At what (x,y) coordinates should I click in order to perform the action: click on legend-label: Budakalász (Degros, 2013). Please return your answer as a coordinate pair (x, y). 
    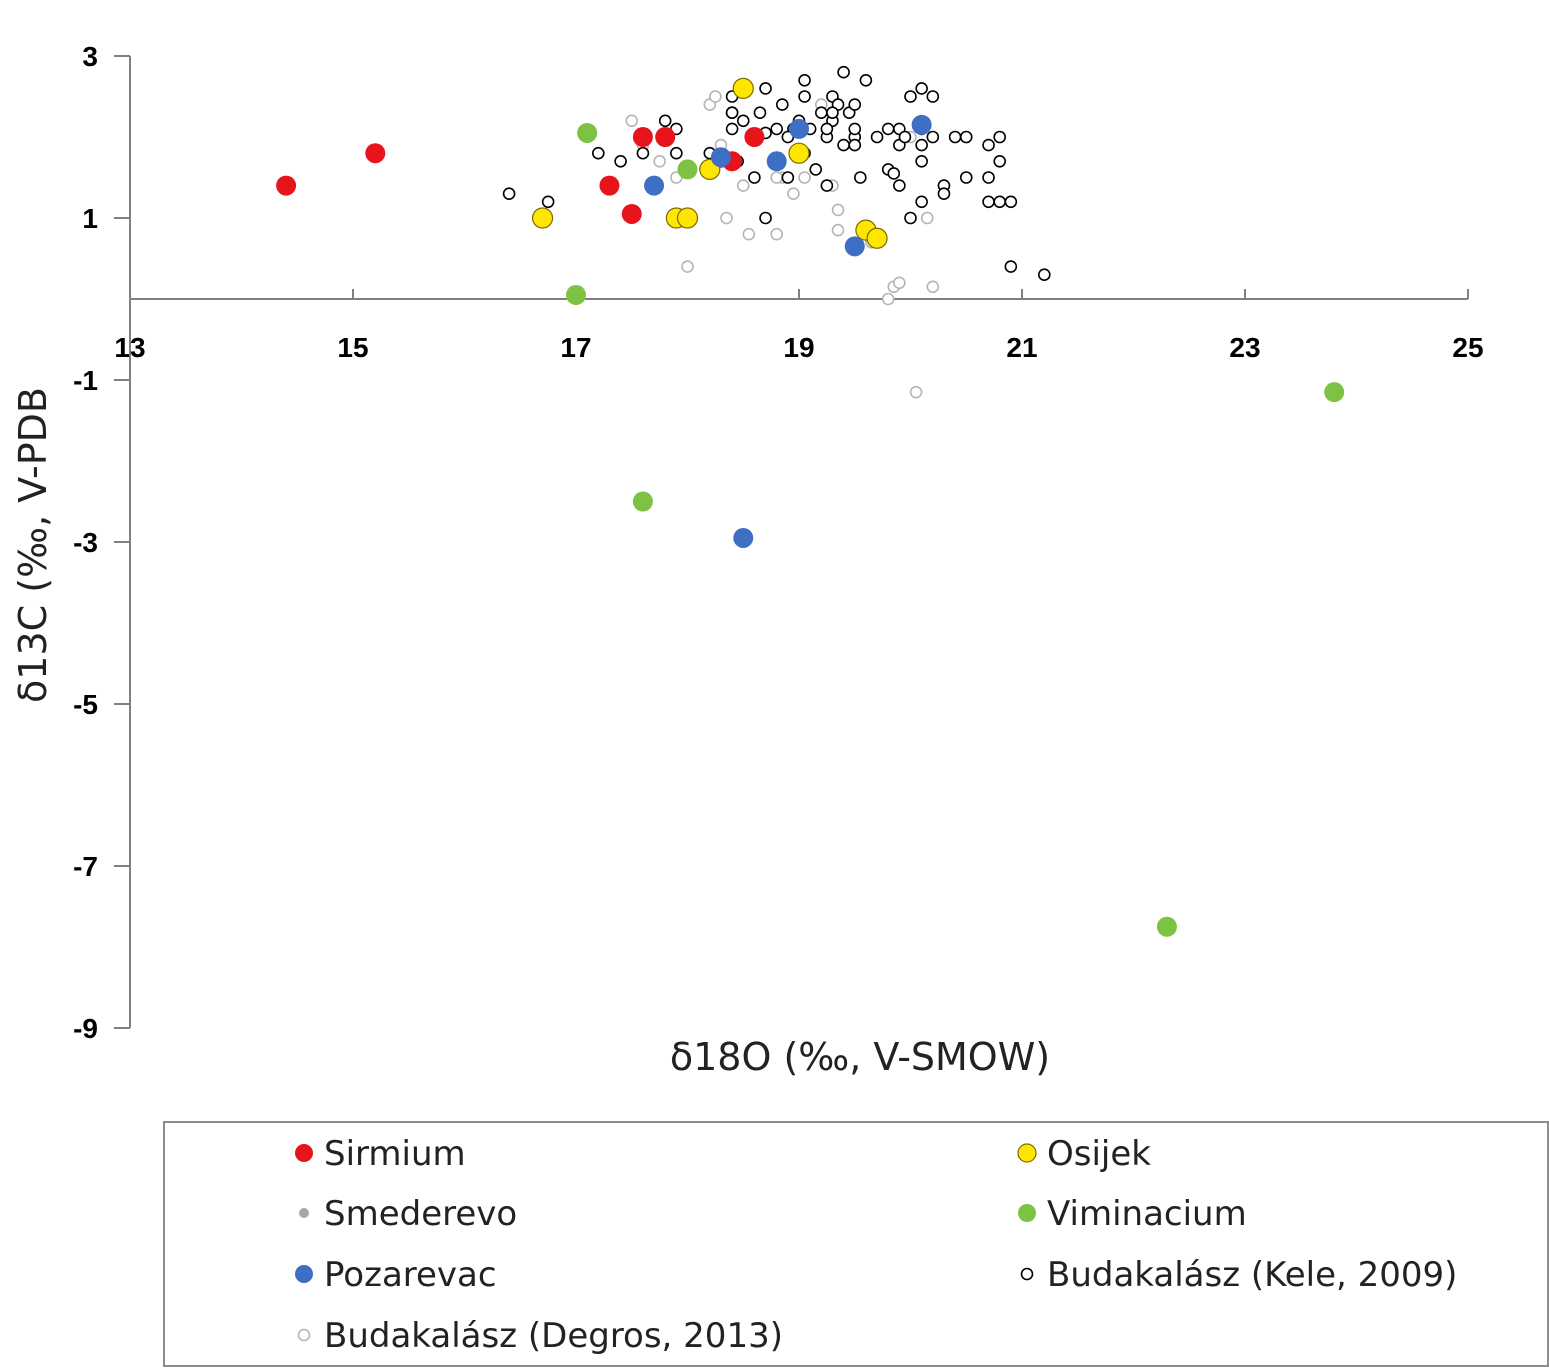
    Looking at the image, I should click on (553, 1336).